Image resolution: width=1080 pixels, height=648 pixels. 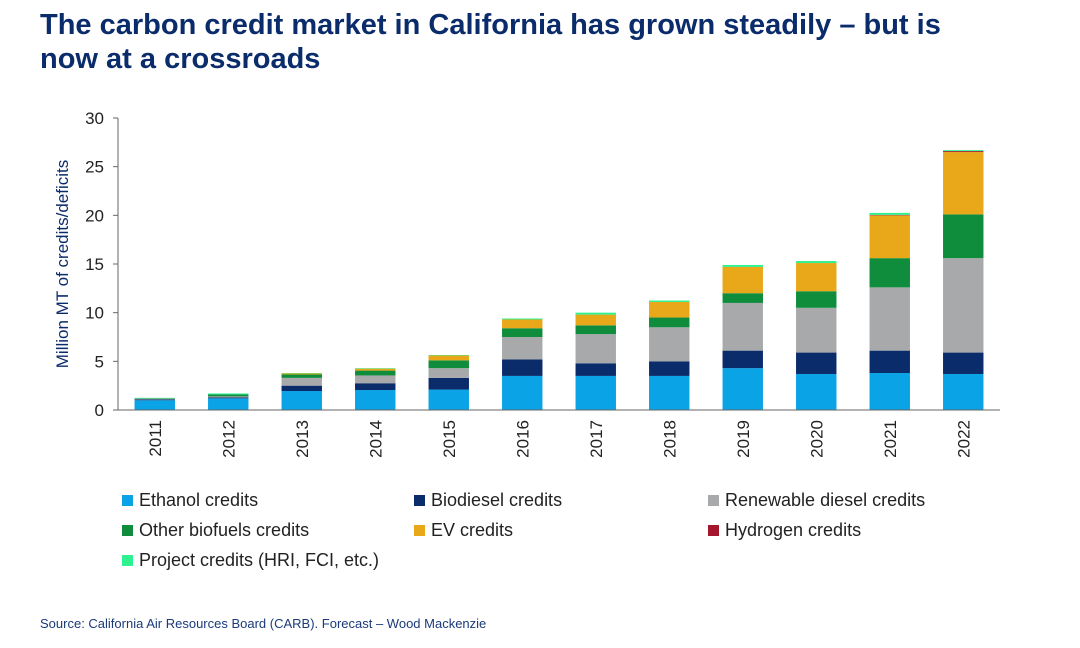 I want to click on legend-label: Hydrogen credits, so click(x=793, y=530).